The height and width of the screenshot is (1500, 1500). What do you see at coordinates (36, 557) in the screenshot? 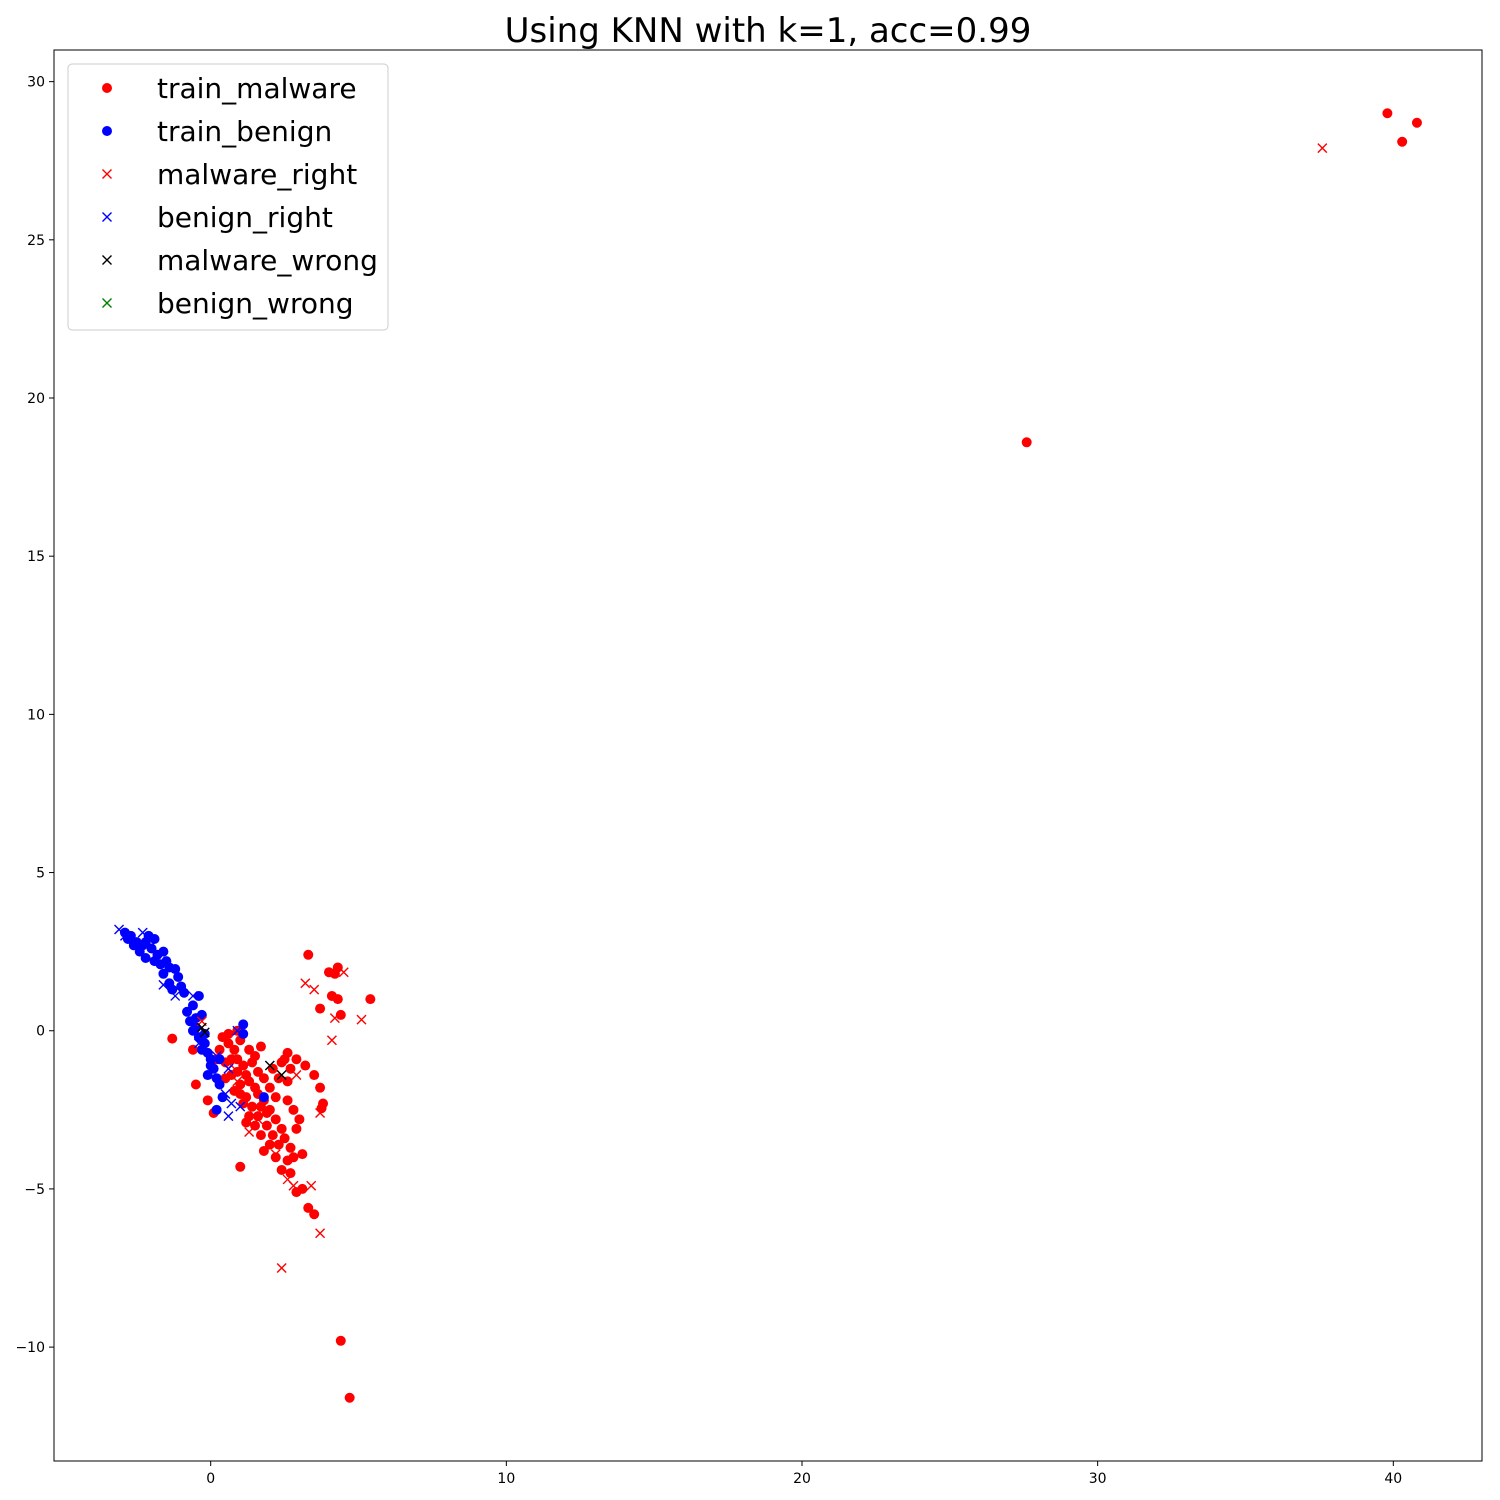
I see `y-tick-label: 15` at bounding box center [36, 557].